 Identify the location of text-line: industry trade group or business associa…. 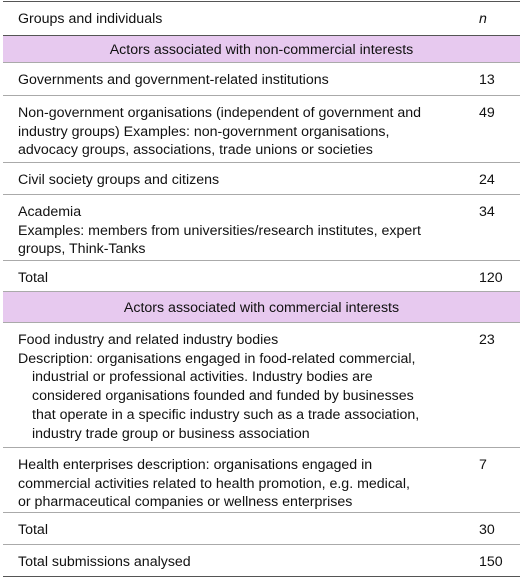
(171, 433).